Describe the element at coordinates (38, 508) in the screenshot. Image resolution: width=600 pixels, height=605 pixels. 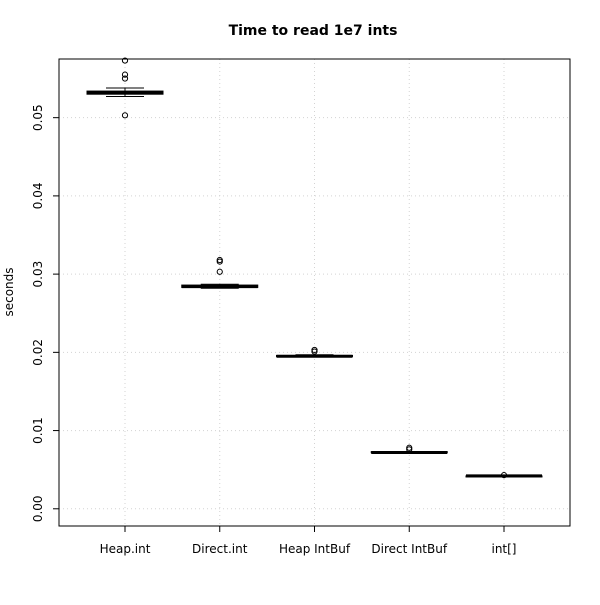
I see `y-tick-label: 0.00` at that location.